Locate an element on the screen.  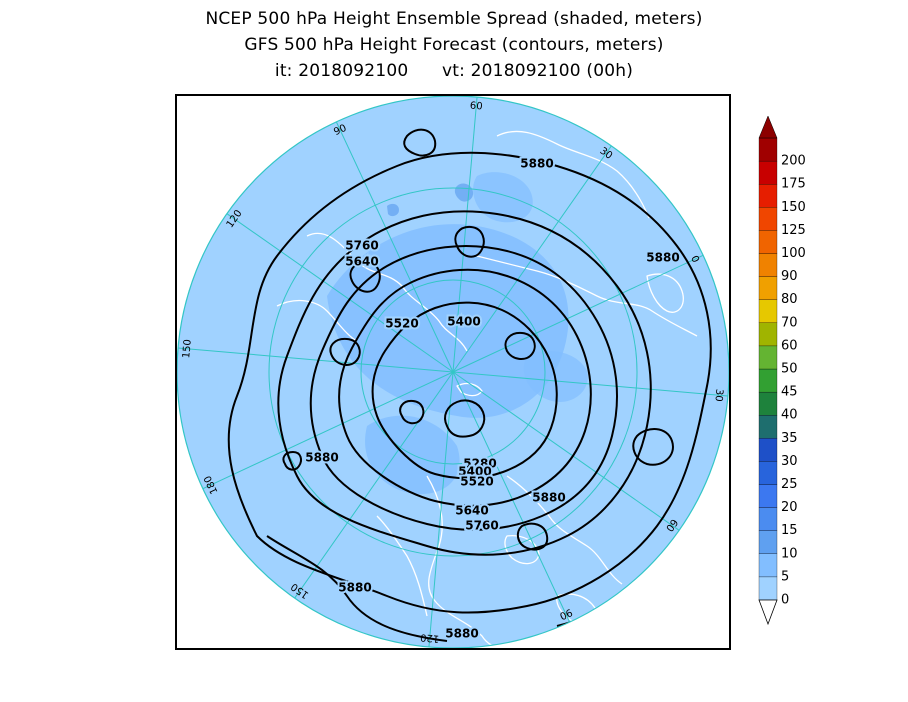
title-times: it: 2018092100 vt: 2018092100 (00h) is located at coordinates (454, 71).